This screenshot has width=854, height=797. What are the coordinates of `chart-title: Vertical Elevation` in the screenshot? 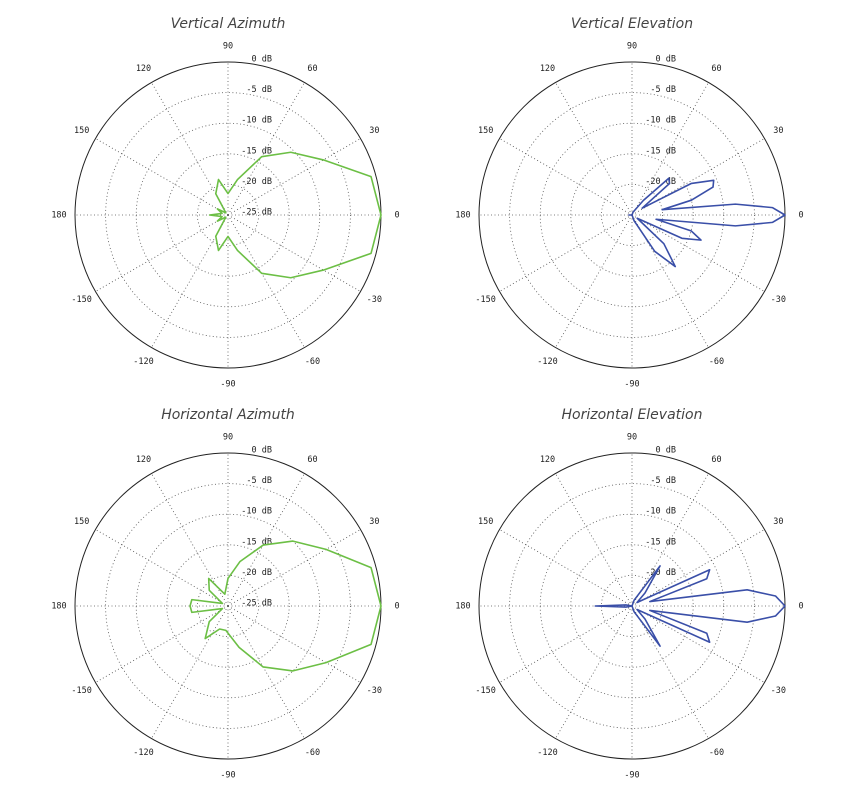 It's located at (632, 24).